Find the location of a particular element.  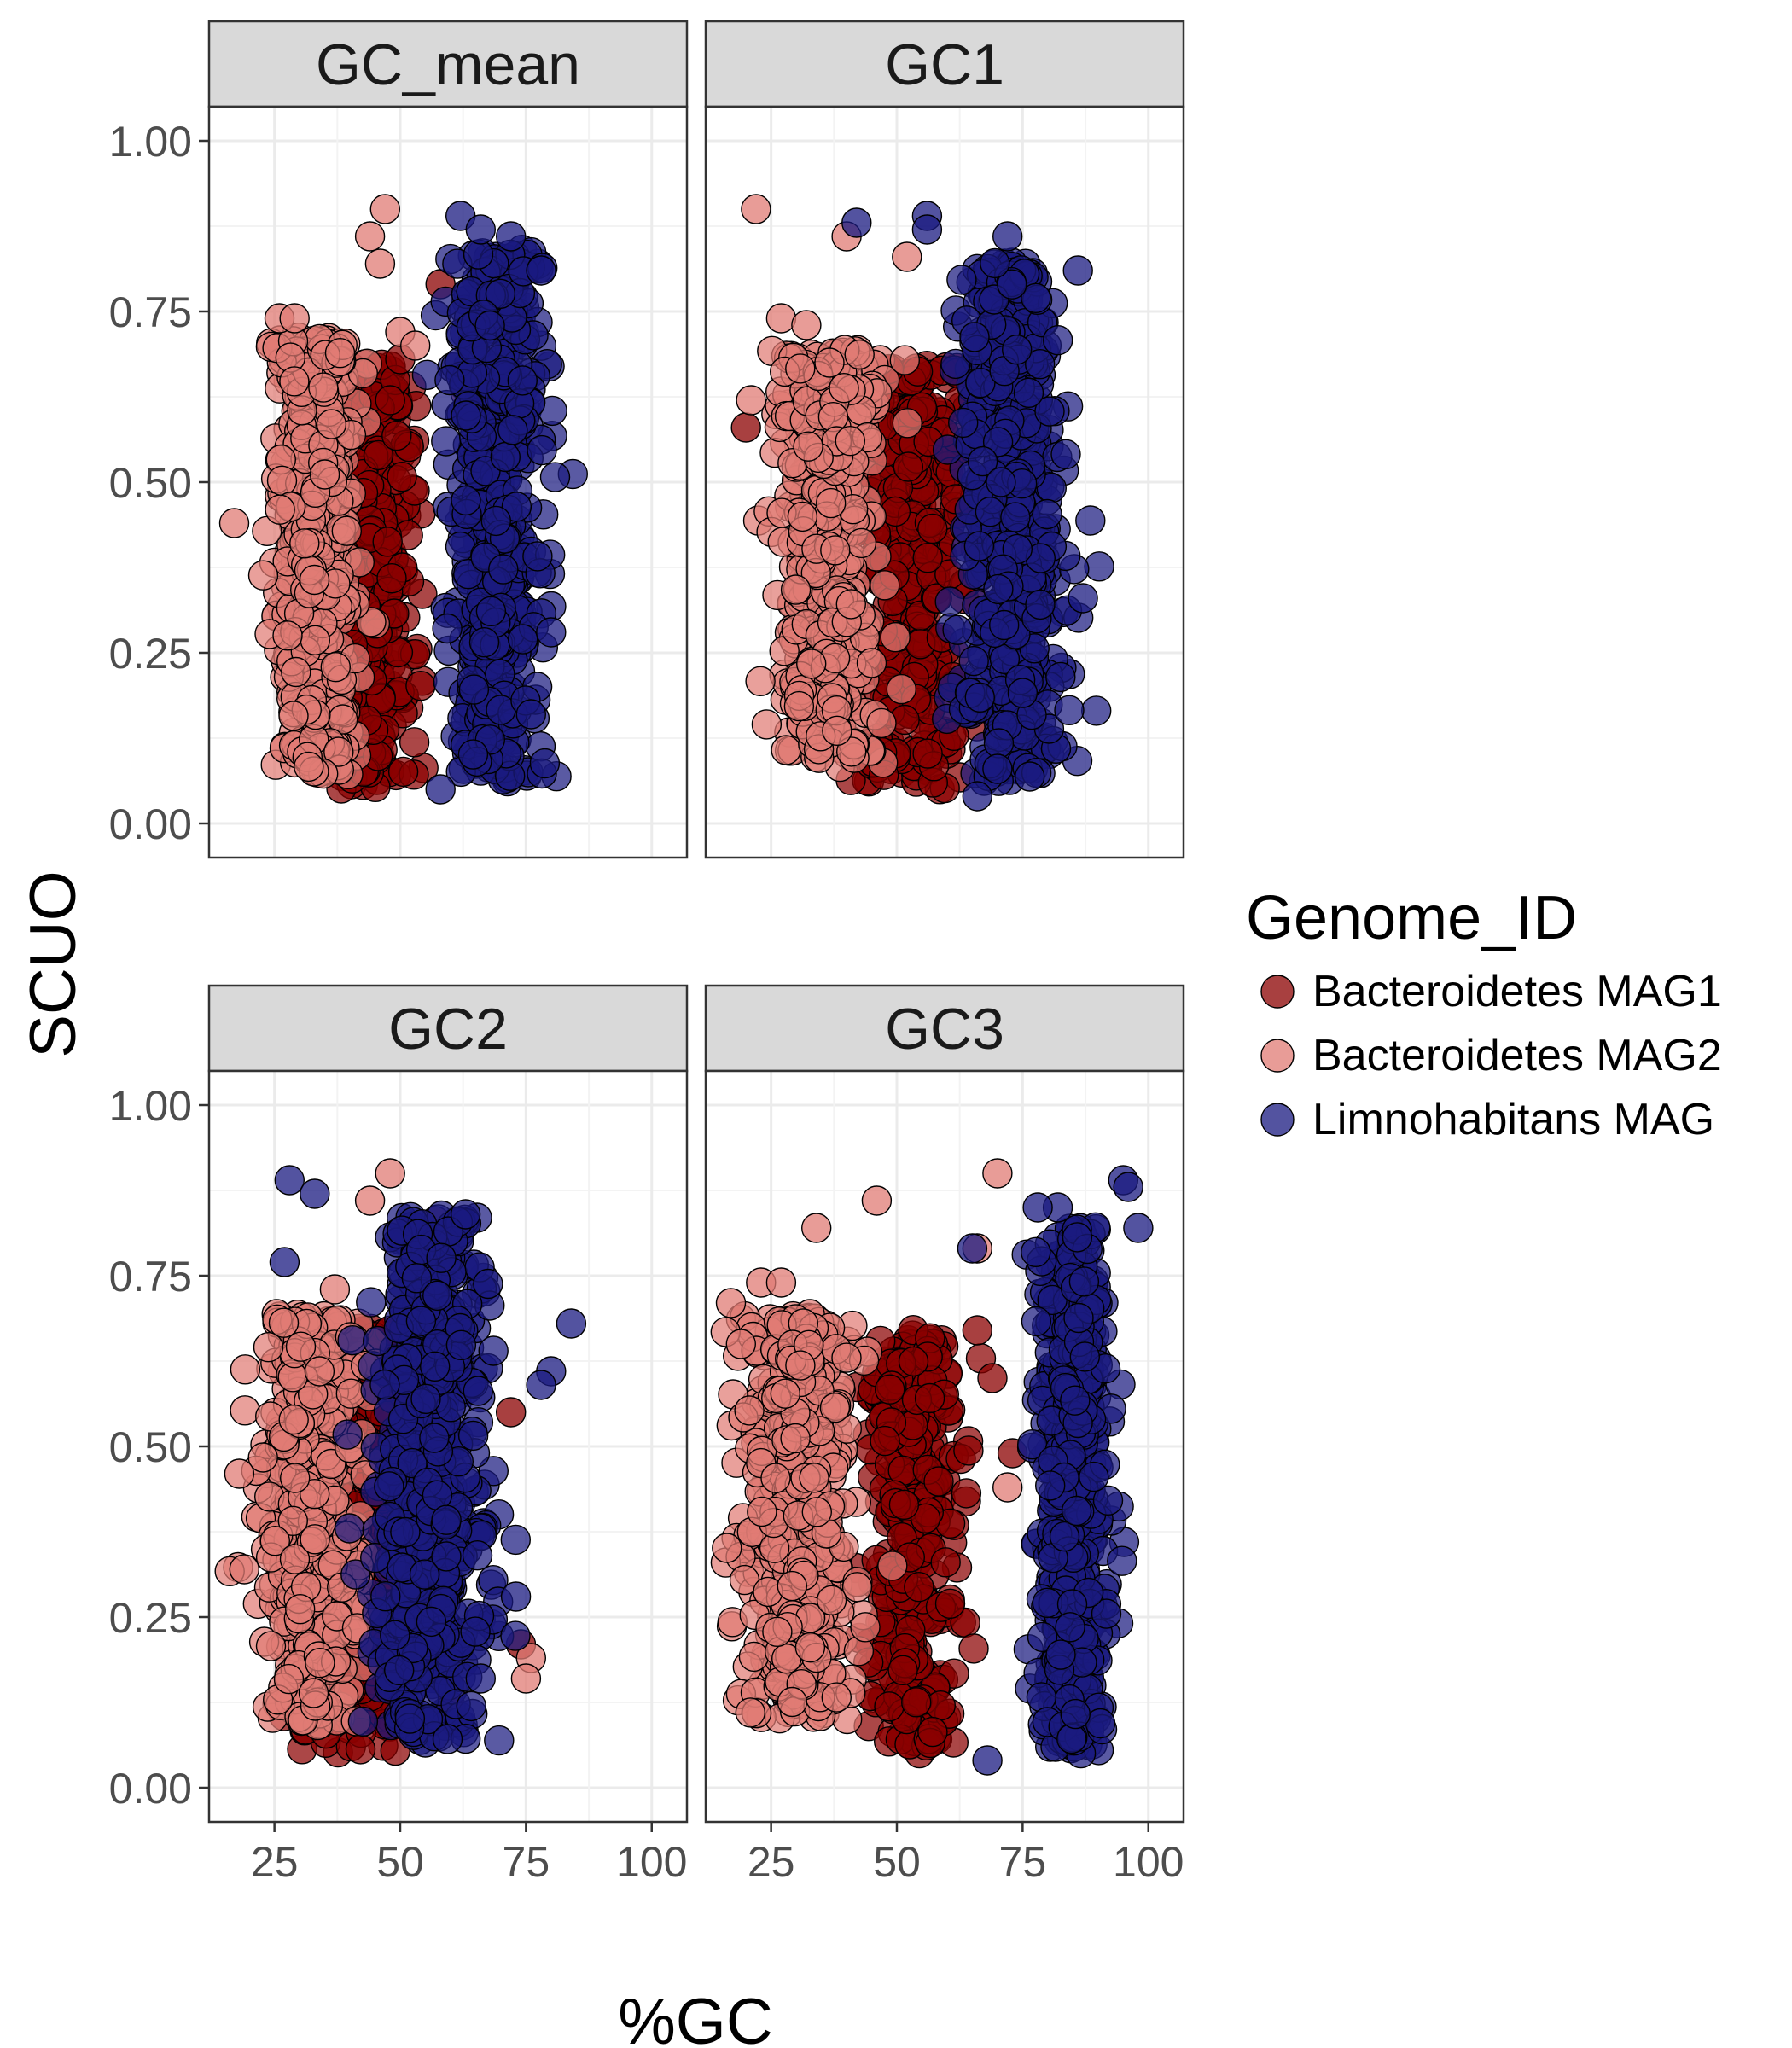

facet-strip is located at coordinates (945, 1028).